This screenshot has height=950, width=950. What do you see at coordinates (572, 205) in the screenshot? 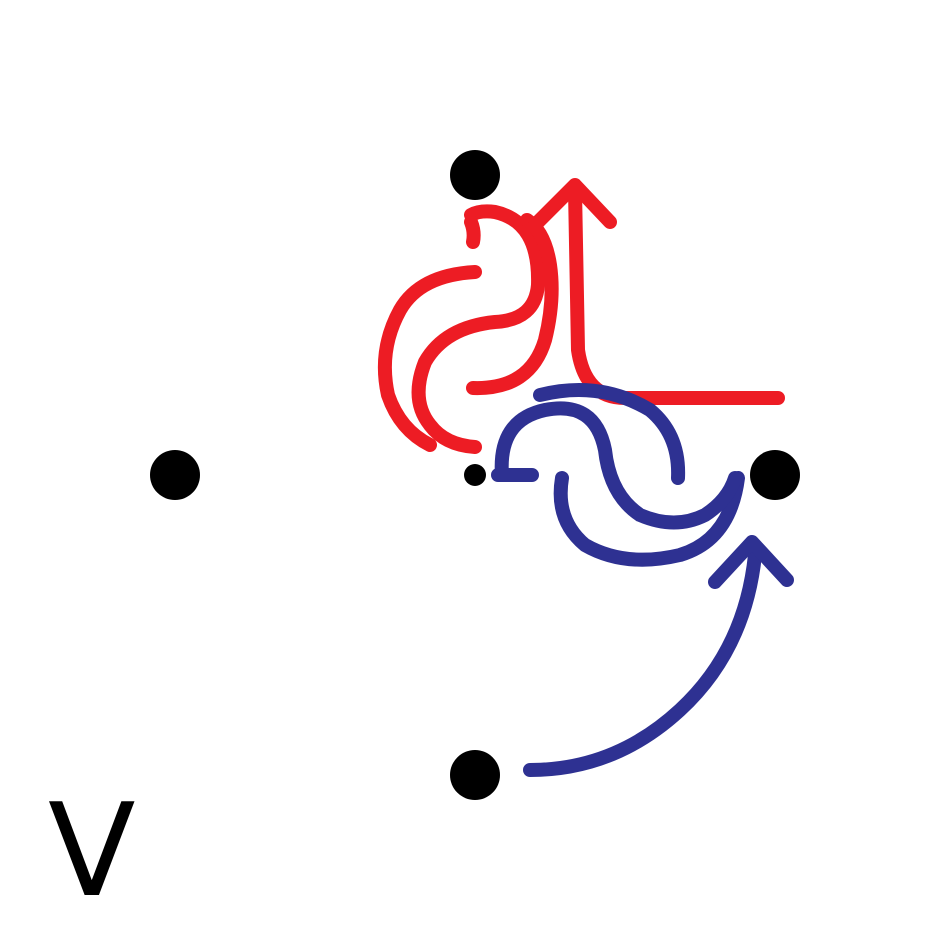
I see `red-arrow-head` at bounding box center [572, 205].